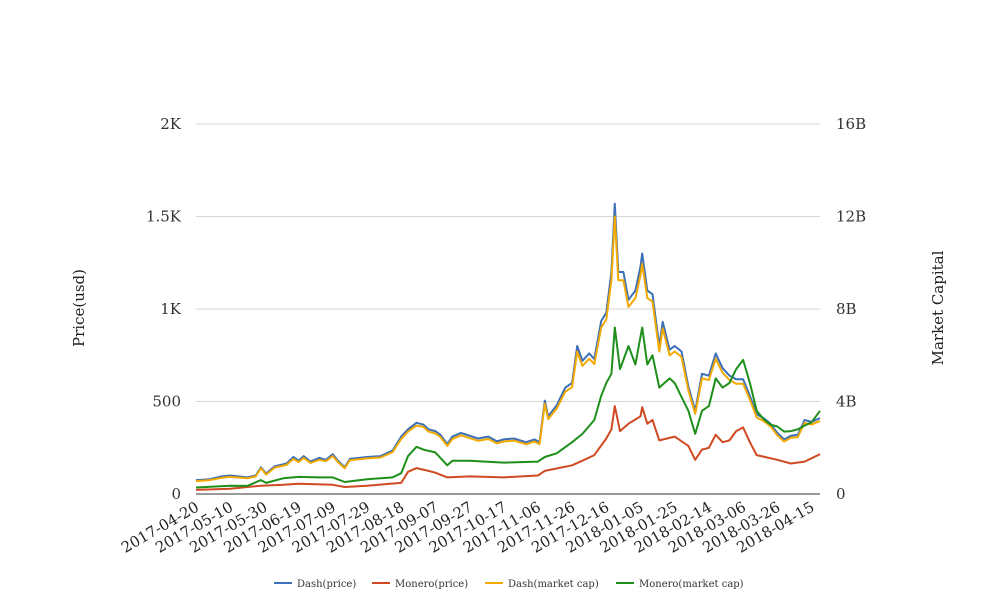 The image size is (1008, 616). Describe the element at coordinates (326, 584) in the screenshot. I see `legend-label: Dash(price)` at that location.